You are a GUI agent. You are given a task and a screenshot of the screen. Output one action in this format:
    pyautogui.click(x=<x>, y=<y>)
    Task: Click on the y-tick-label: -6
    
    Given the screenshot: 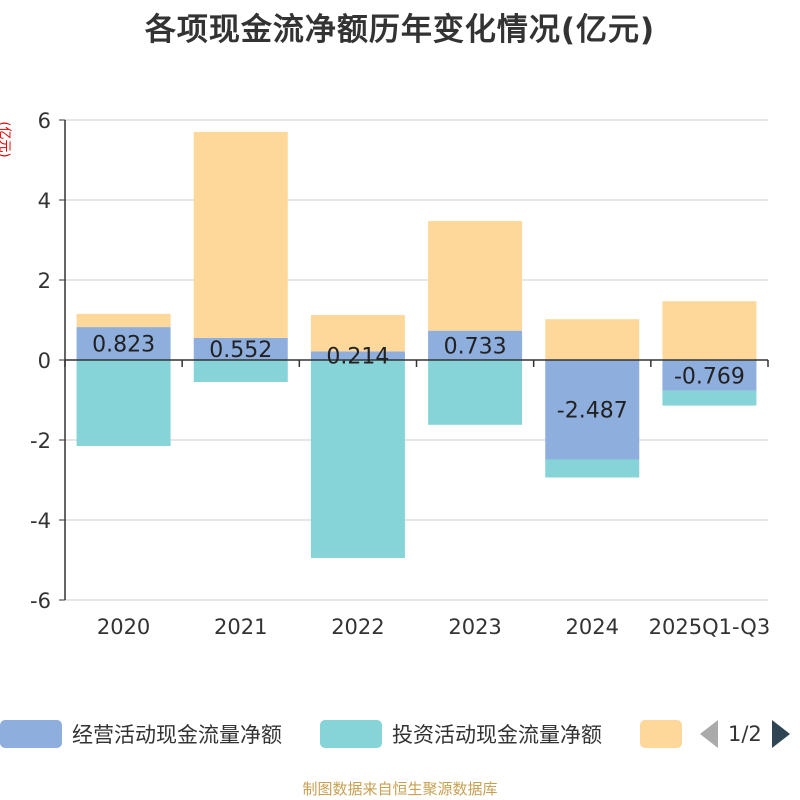 What is the action you would take?
    pyautogui.click(x=40, y=601)
    